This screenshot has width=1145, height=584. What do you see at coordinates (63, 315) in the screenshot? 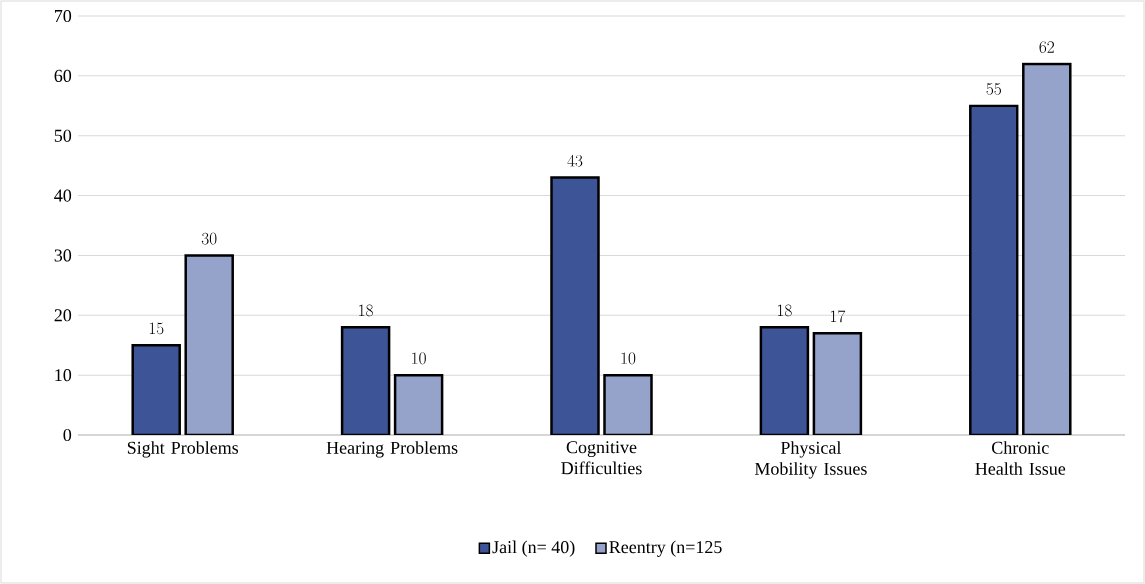
I see `y-tick-label: 20` at bounding box center [63, 315].